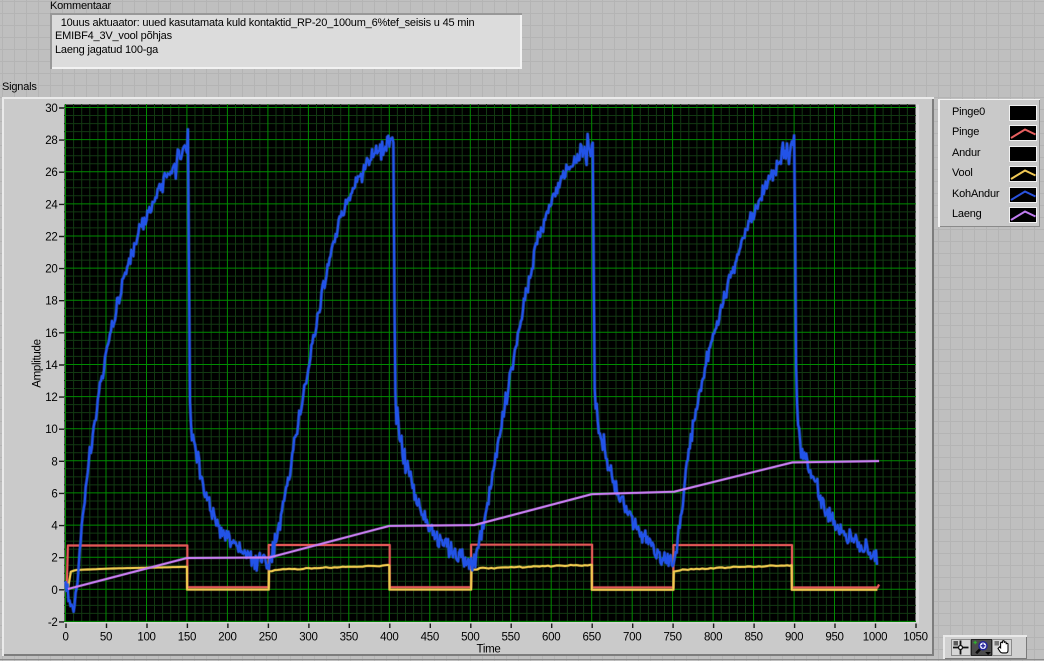  Describe the element at coordinates (51, 173) in the screenshot. I see `svg-text: 26` at that location.